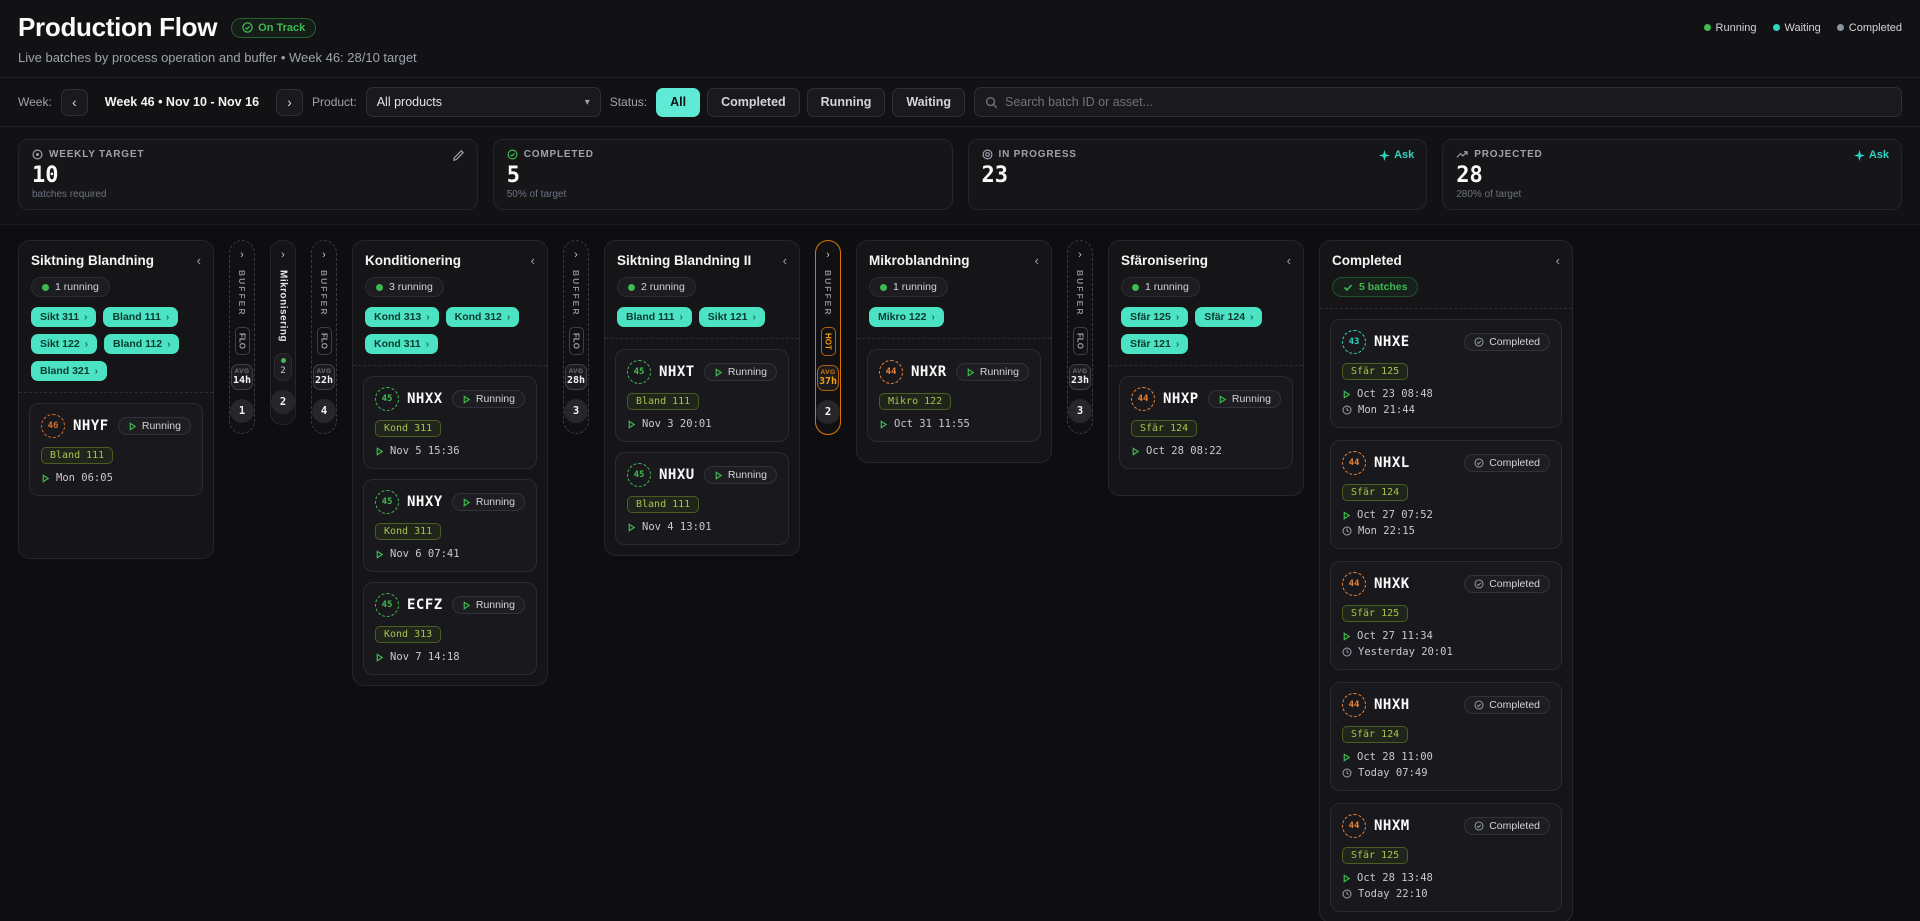  I want to click on batch-asset-tag: Sfär 124, so click(1164, 428).